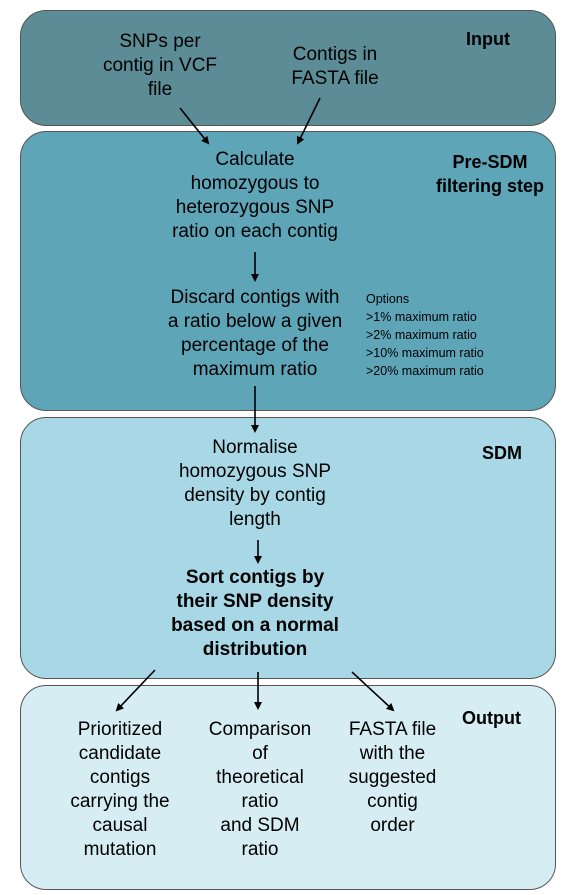 Image resolution: width=570 pixels, height=895 pixels. Describe the element at coordinates (255, 321) in the screenshot. I see `node-line: a ratio below a given` at that location.